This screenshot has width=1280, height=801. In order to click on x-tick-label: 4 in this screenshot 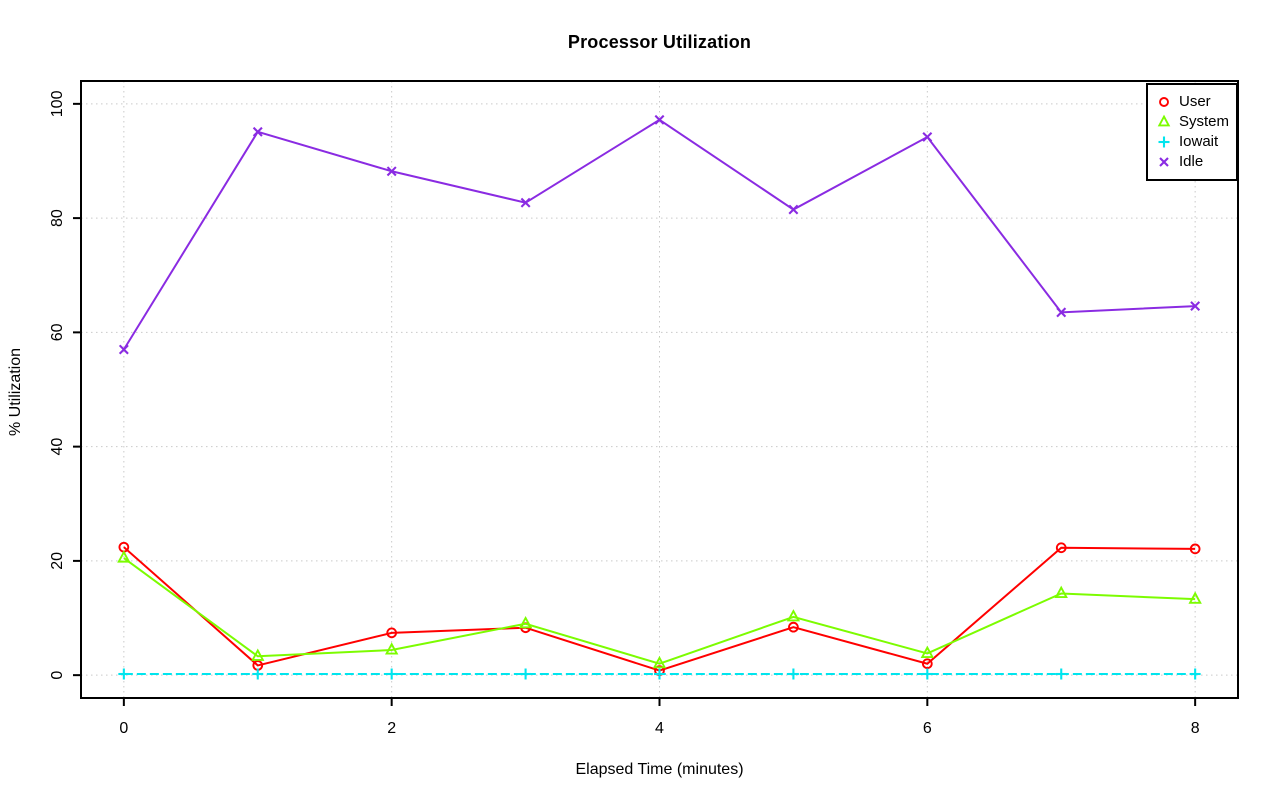, I will do `click(659, 728)`.